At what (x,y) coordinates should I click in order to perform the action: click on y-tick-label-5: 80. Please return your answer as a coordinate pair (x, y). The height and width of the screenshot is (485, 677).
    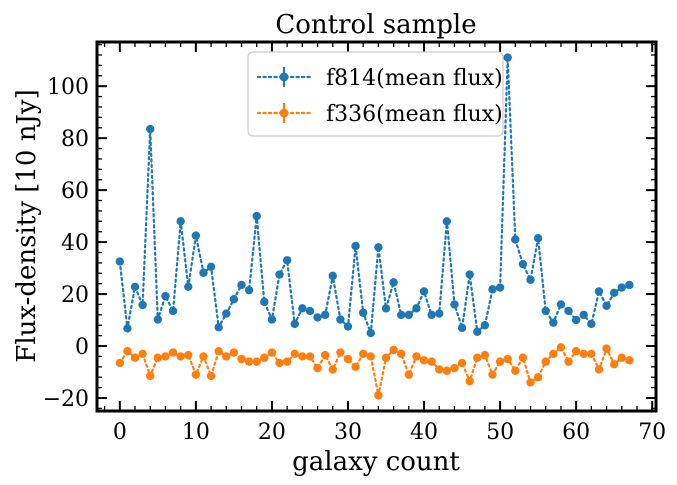
    Looking at the image, I should click on (75, 139).